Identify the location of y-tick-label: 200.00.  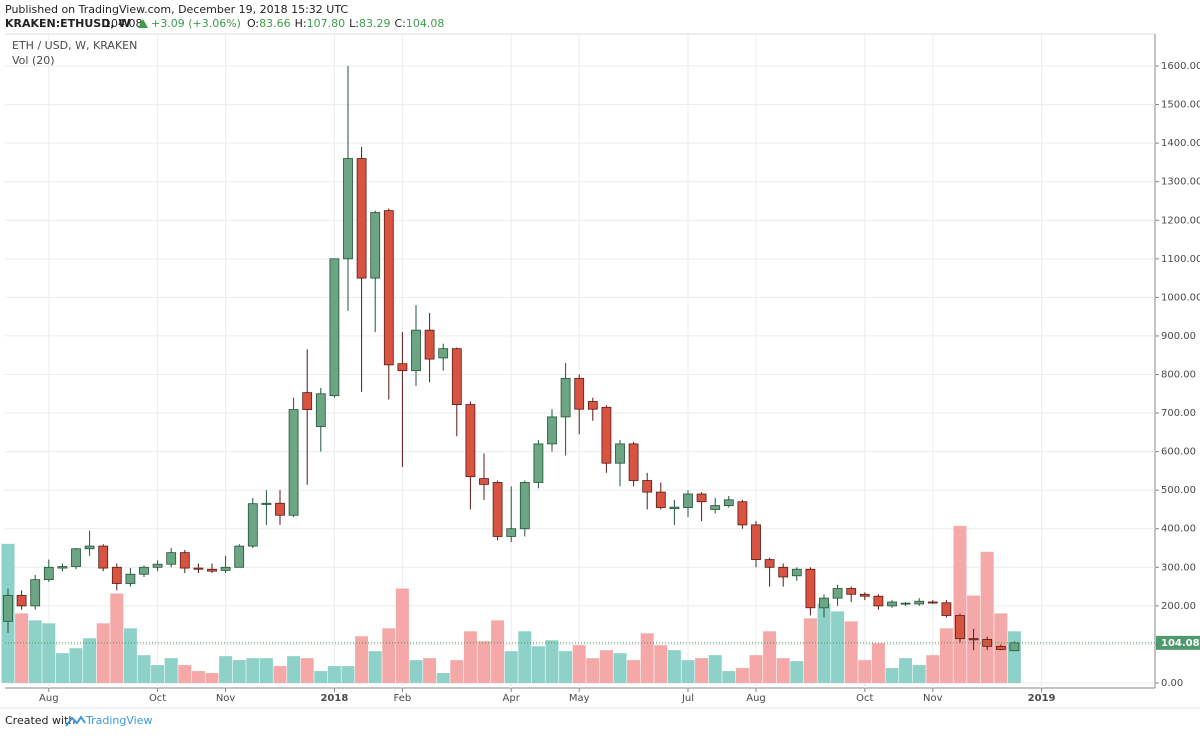
(1178, 606).